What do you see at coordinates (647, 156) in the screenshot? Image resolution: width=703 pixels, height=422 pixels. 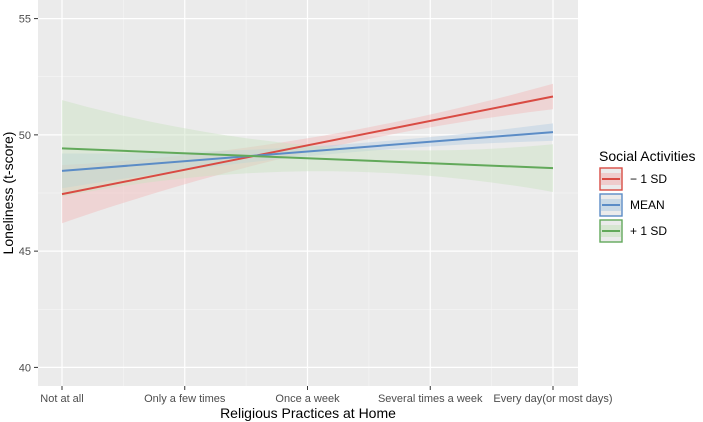 I see `legend-title: Social Activities` at bounding box center [647, 156].